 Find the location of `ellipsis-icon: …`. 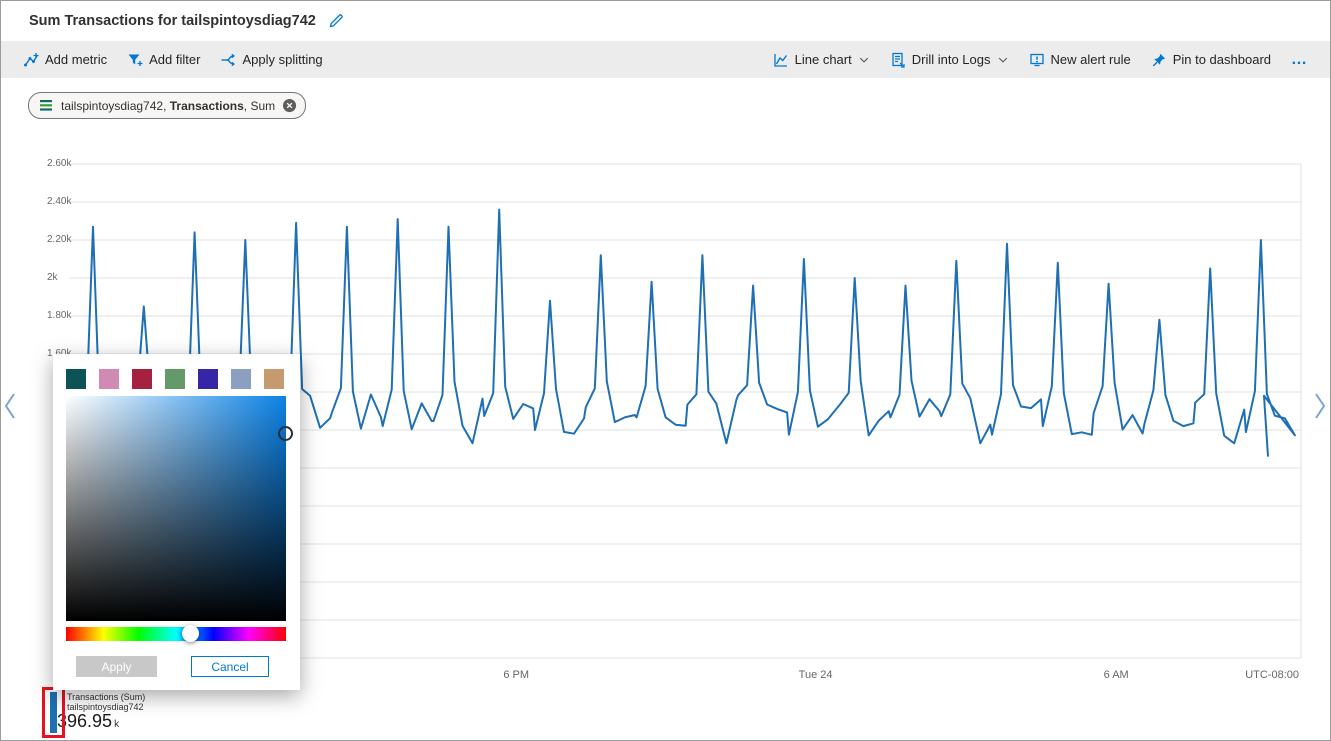

ellipsis-icon: … is located at coordinates (1299, 59).